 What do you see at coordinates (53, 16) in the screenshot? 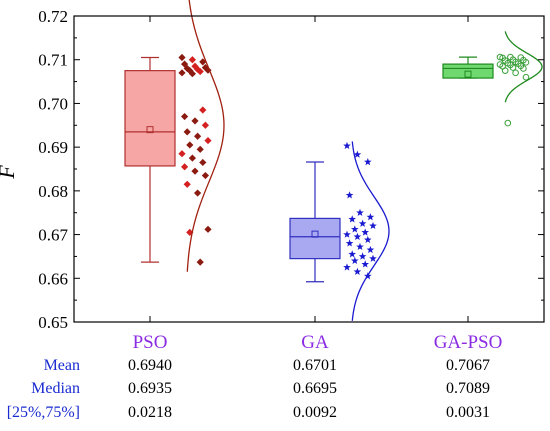
I see `y-tick-label: 0.72` at bounding box center [53, 16].